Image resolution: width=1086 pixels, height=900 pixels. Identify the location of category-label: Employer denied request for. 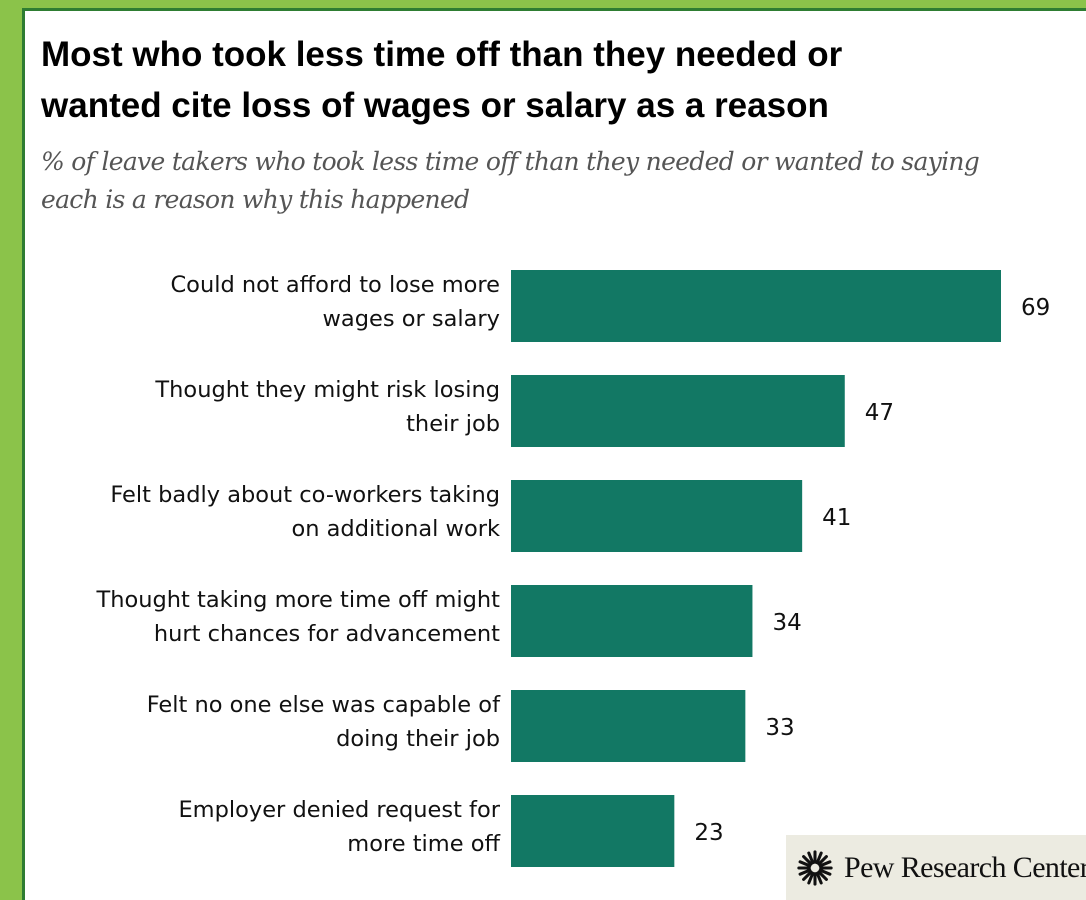
(339, 810).